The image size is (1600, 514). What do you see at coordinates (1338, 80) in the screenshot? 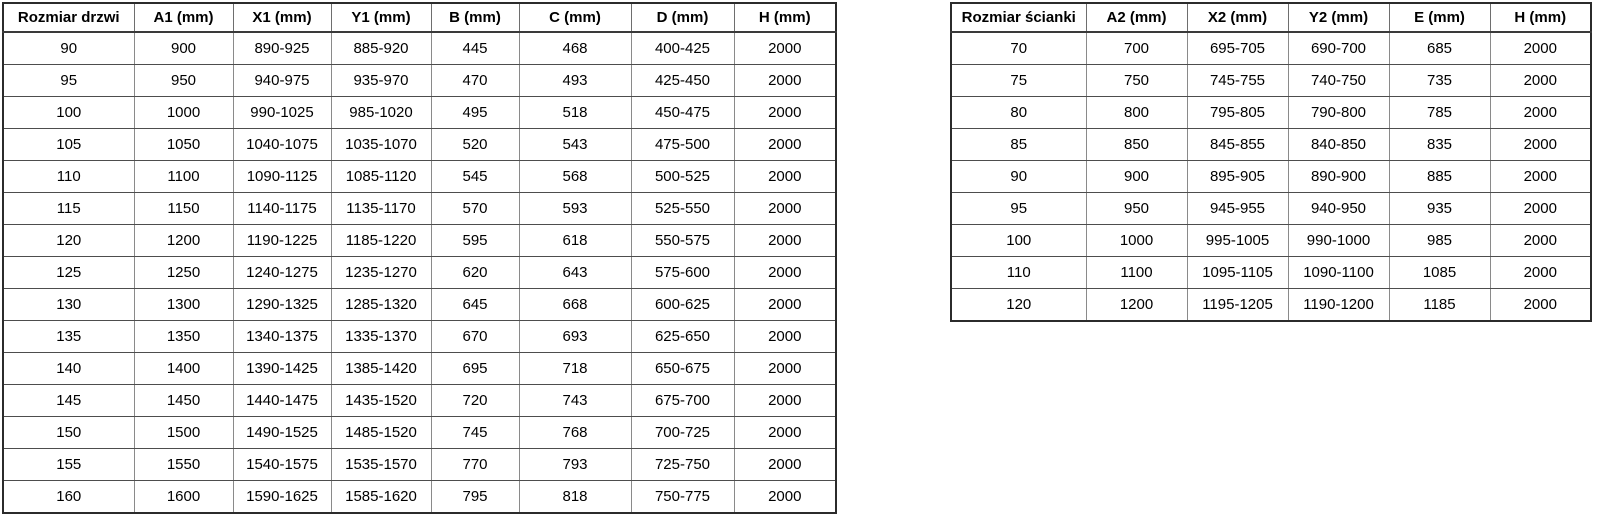
I see `table-cell: 740-750` at bounding box center [1338, 80].